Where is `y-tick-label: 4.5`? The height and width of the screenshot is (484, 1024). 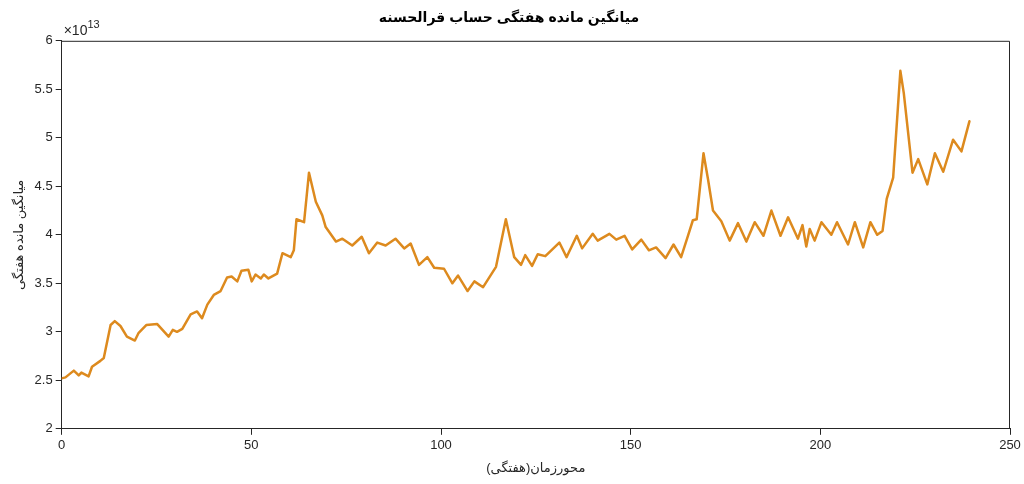
y-tick-label: 4.5 is located at coordinates (43, 185).